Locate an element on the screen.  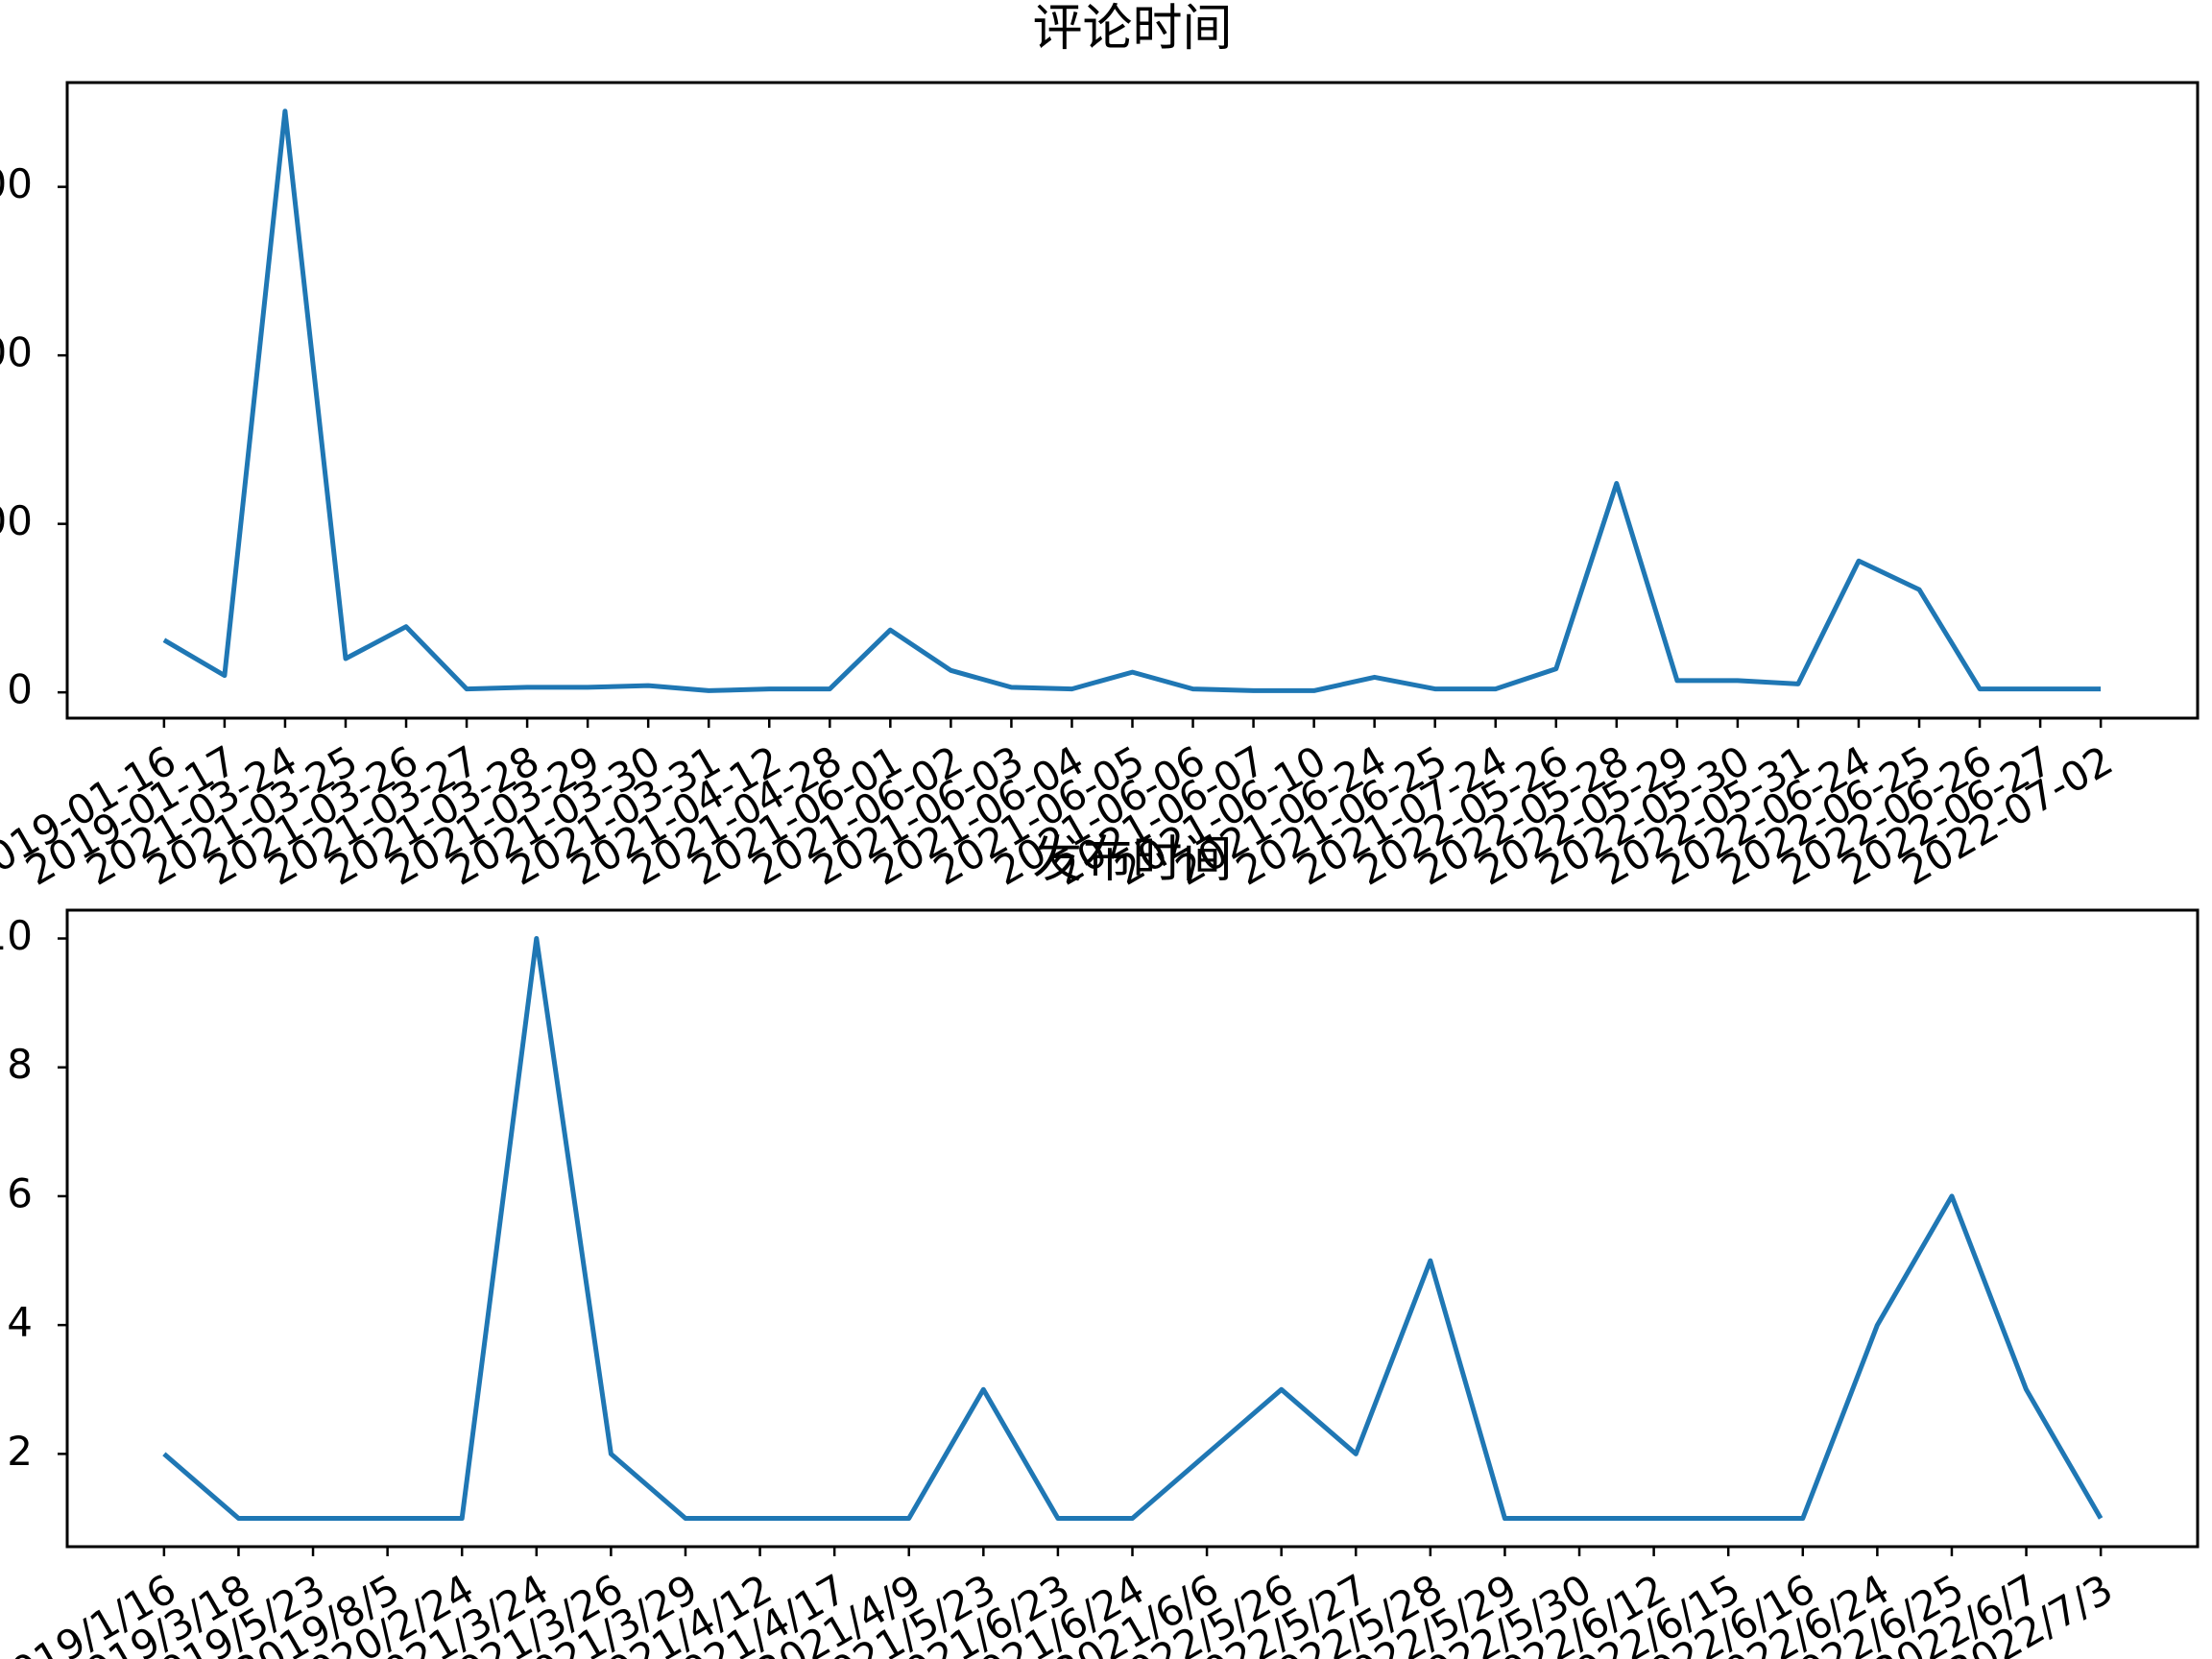
y-tick-label: 8 is located at coordinates (20, 1064).